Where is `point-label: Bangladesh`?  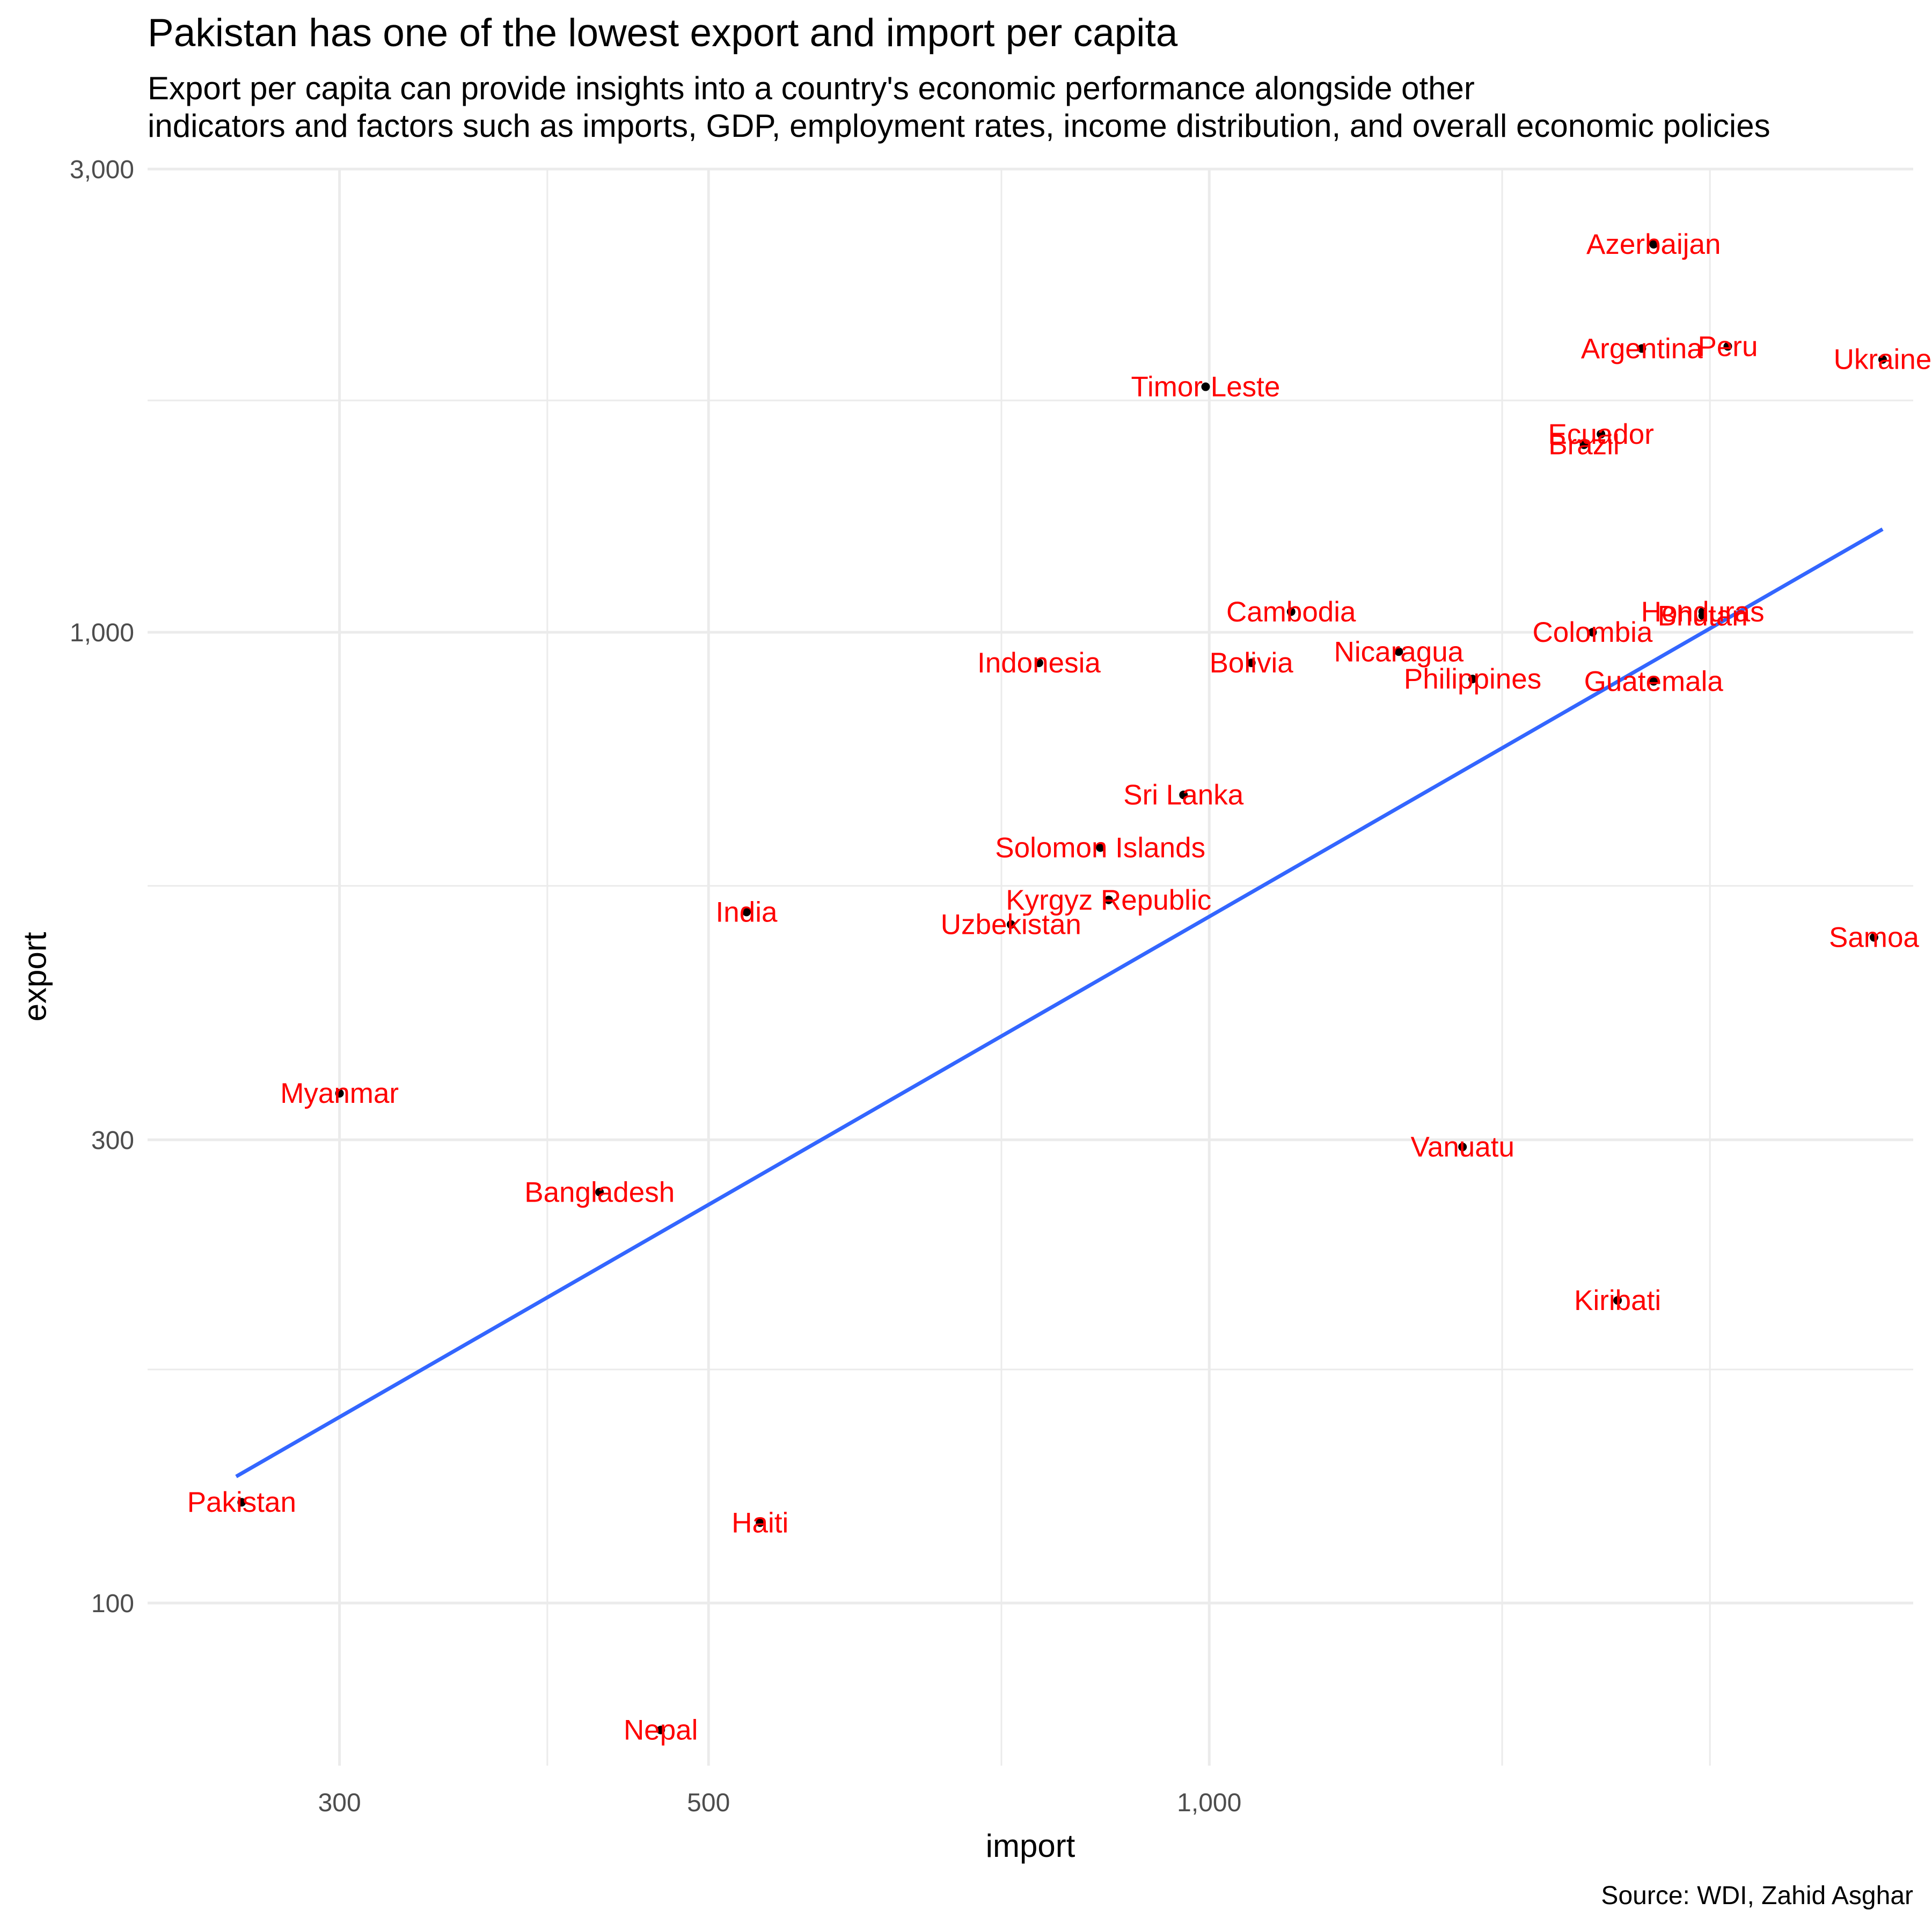
point-label: Bangladesh is located at coordinates (599, 1192).